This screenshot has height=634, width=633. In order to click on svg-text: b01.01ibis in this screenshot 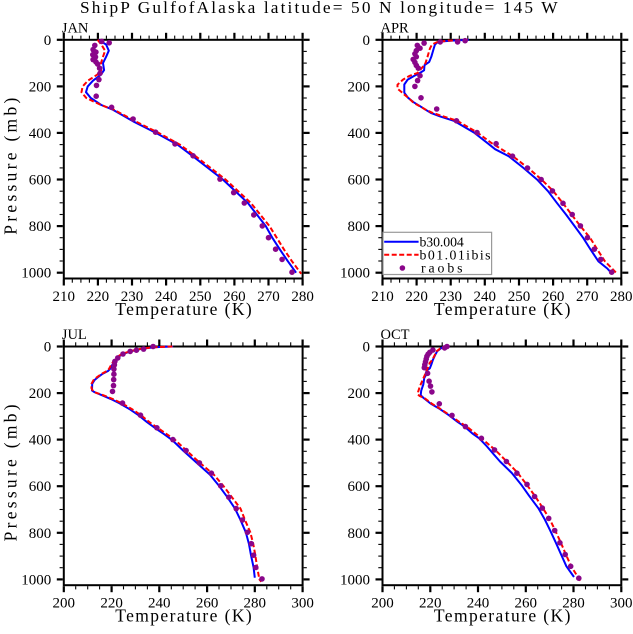, I will do `click(455, 254)`.